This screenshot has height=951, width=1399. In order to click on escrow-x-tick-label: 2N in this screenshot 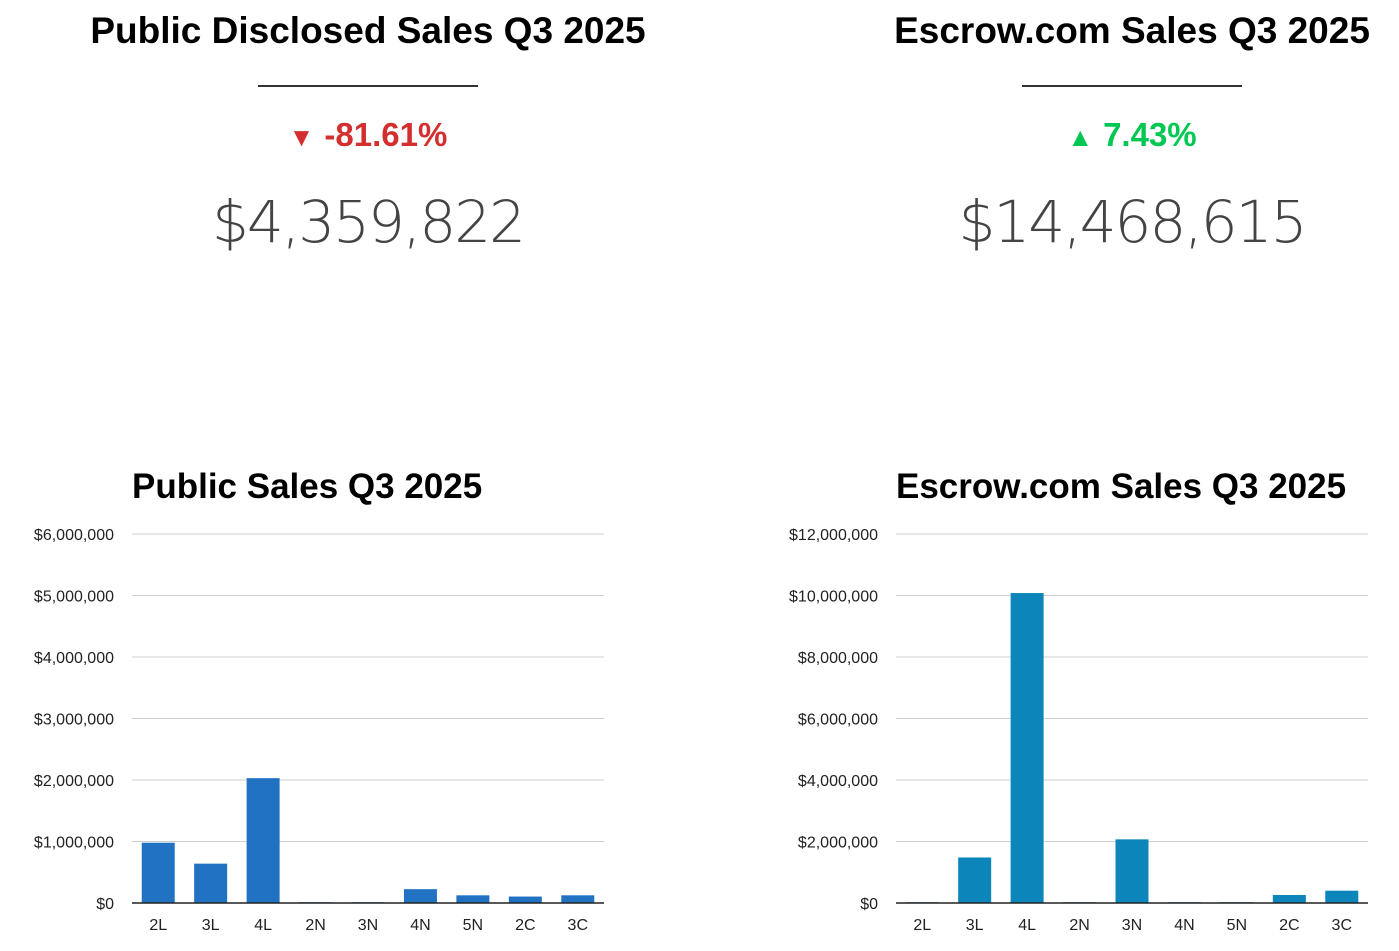, I will do `click(1079, 925)`.